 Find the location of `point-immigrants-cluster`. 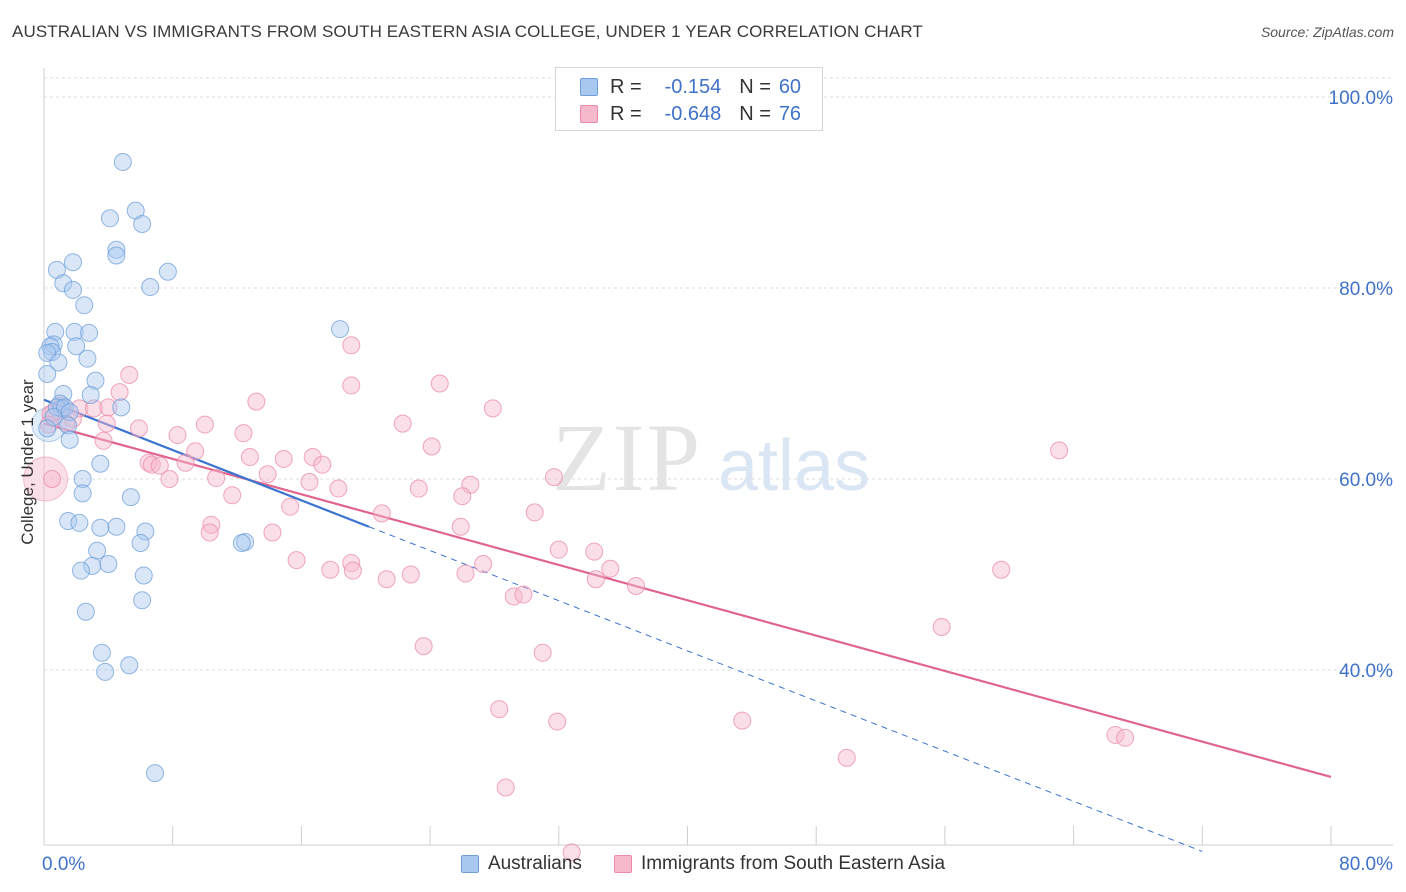

point-immigrants-cluster is located at coordinates (46, 479).